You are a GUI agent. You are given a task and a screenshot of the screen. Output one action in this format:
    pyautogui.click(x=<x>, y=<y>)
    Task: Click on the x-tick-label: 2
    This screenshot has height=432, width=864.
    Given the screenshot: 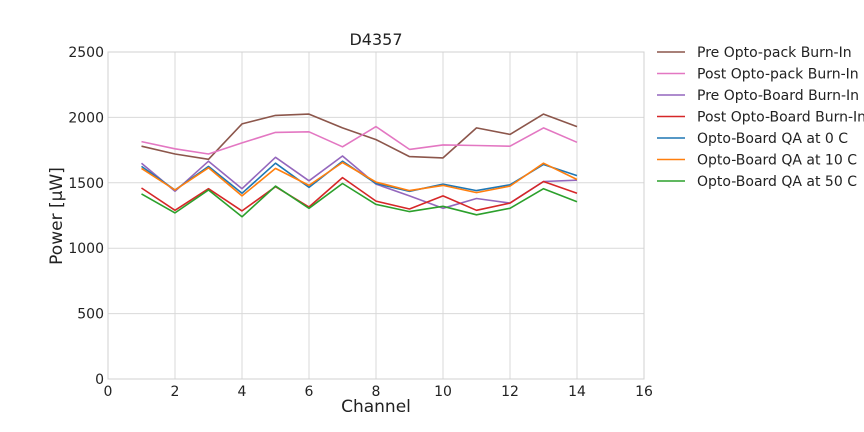 What is the action you would take?
    pyautogui.click(x=175, y=392)
    